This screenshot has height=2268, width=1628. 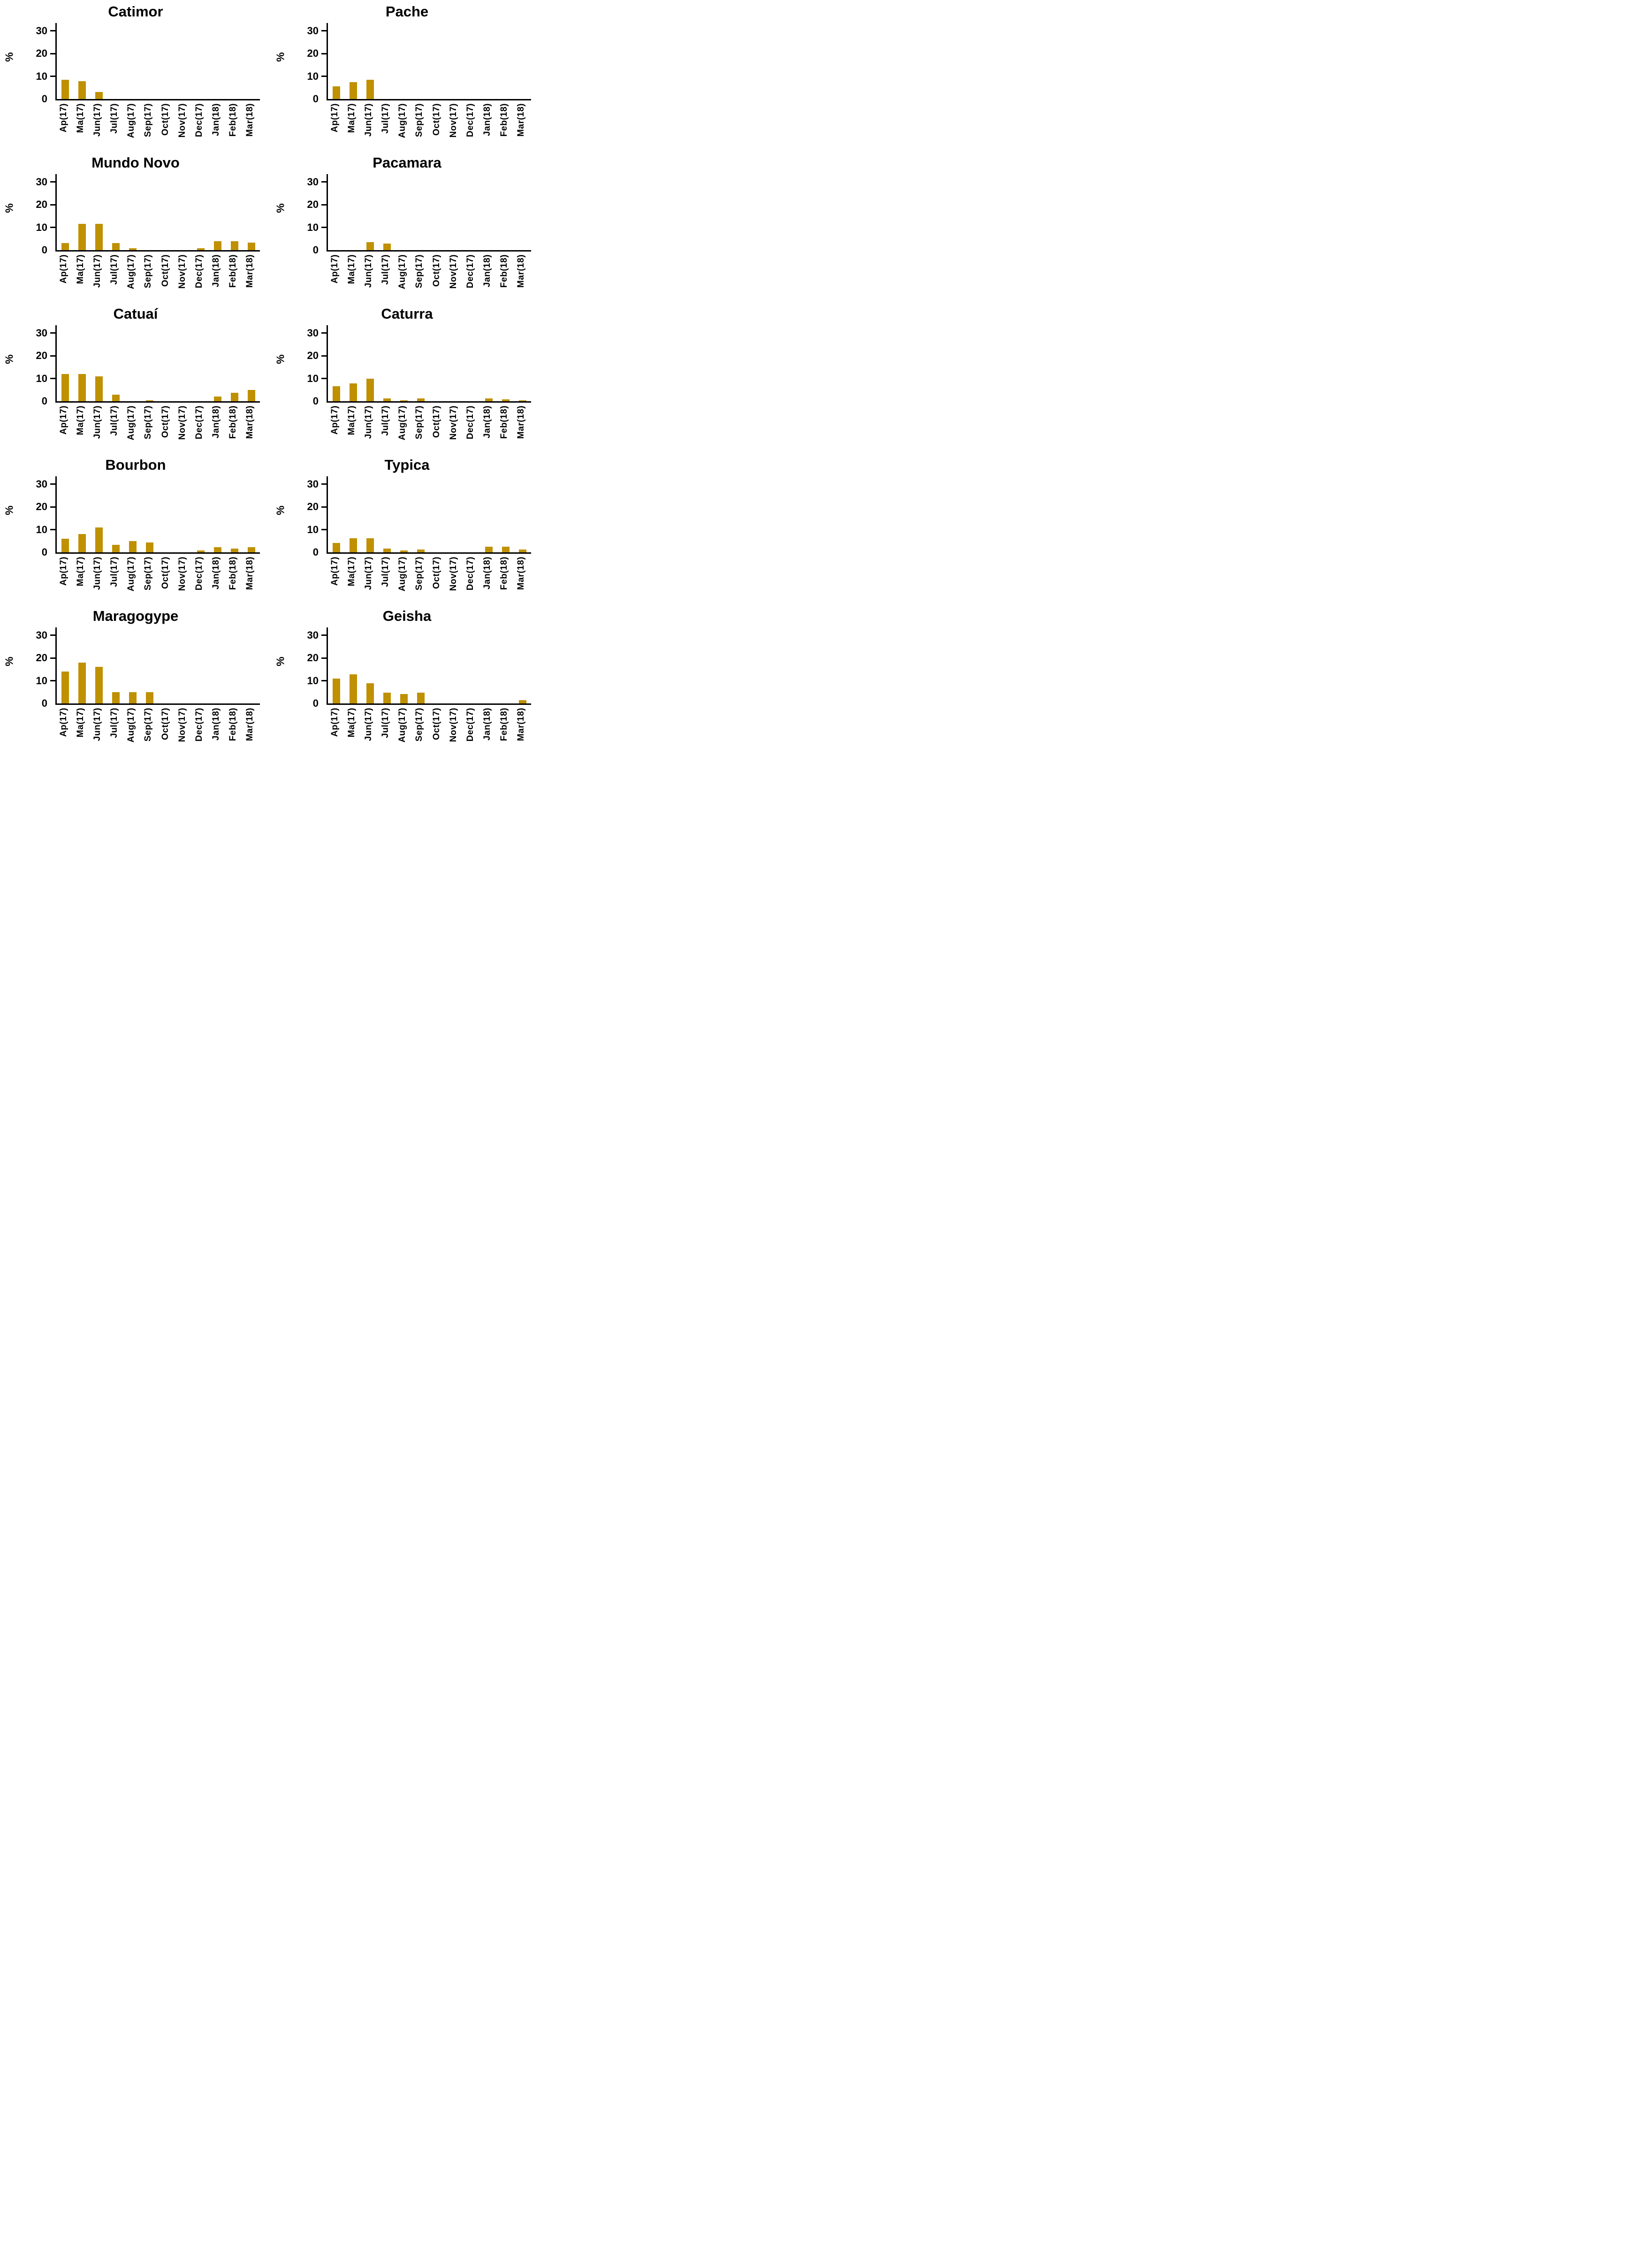 I want to click on x-tick-label: Ma(17), so click(x=352, y=127).